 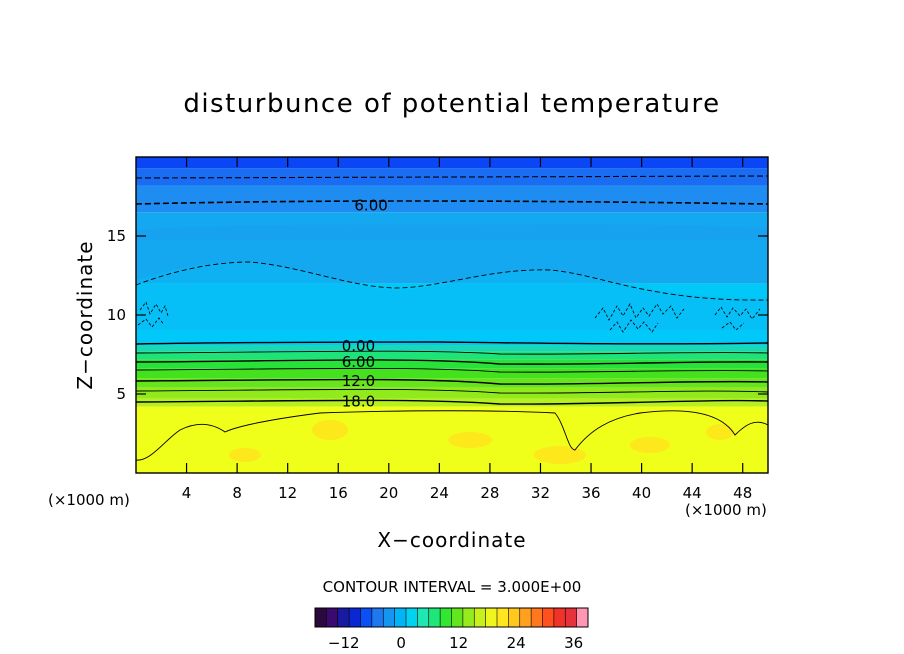 What do you see at coordinates (516, 643) in the screenshot?
I see `colorbar-tick-label: 24` at bounding box center [516, 643].